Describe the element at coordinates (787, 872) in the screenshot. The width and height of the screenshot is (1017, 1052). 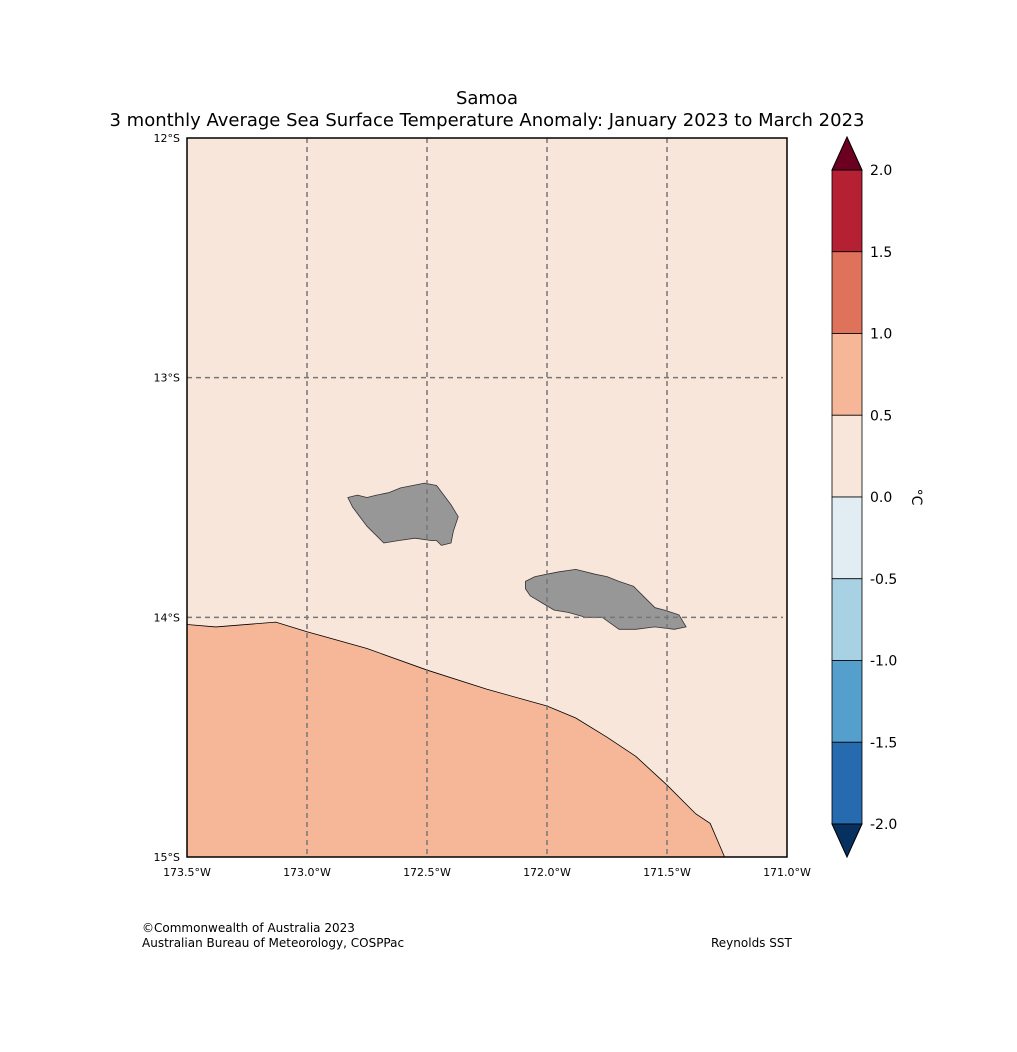
I see `lon-tick-label: 171.0°W` at that location.